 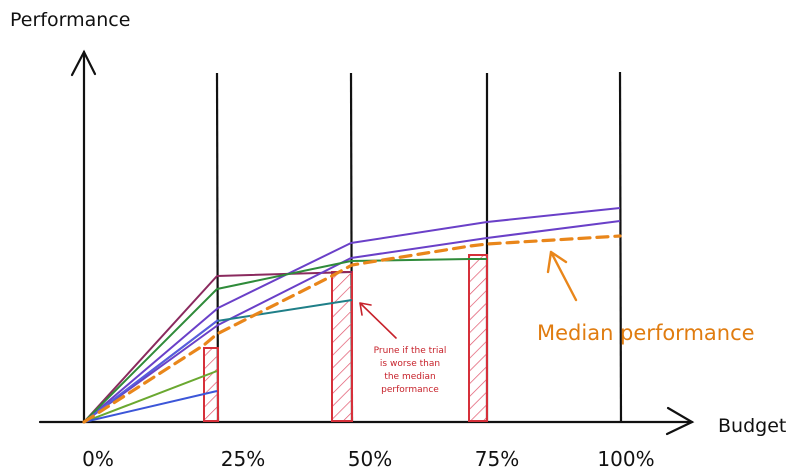 What do you see at coordinates (409, 377) in the screenshot?
I see `prune-note-line-3: the median` at bounding box center [409, 377].